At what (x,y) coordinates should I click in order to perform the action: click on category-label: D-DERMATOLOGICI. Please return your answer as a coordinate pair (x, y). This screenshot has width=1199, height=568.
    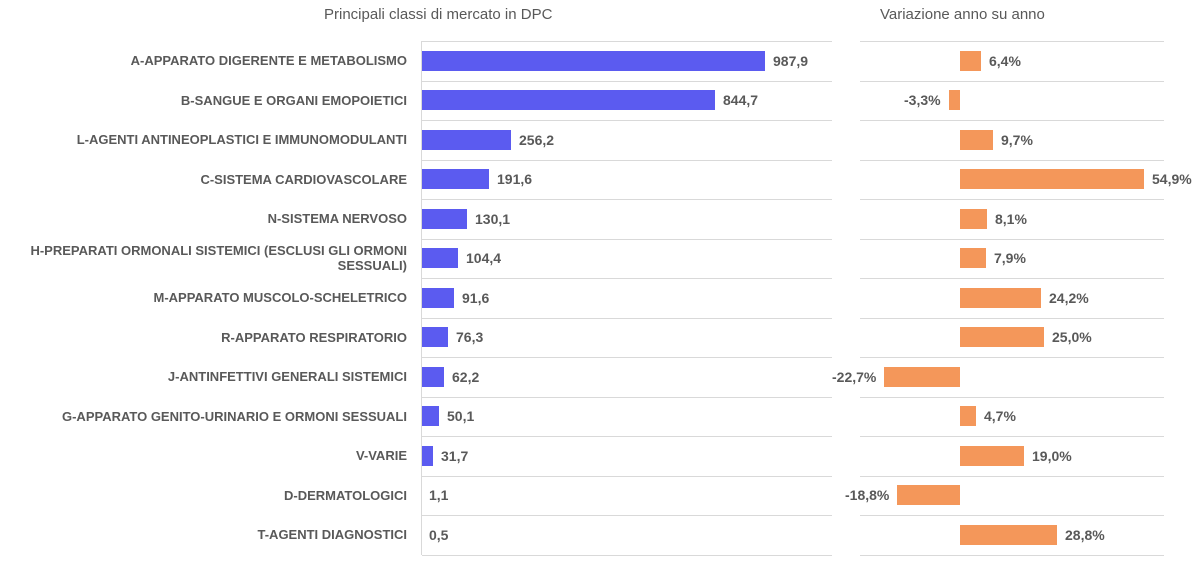
    Looking at the image, I should click on (345, 495).